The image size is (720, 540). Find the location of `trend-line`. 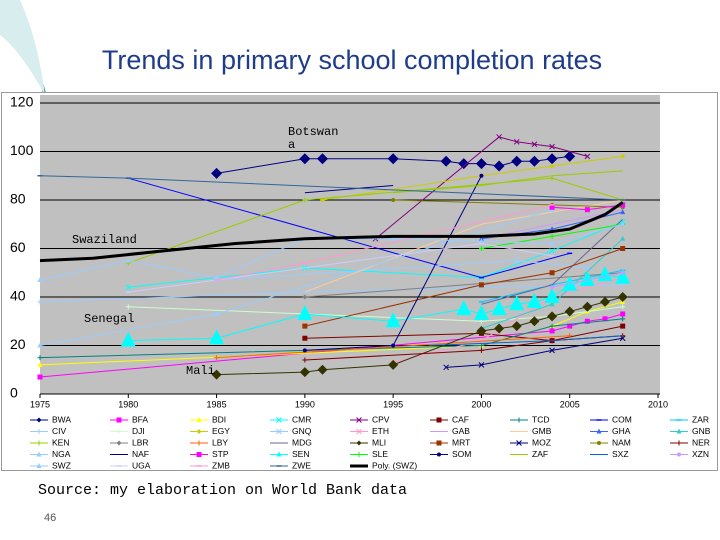

trend-line is located at coordinates (331, 232).